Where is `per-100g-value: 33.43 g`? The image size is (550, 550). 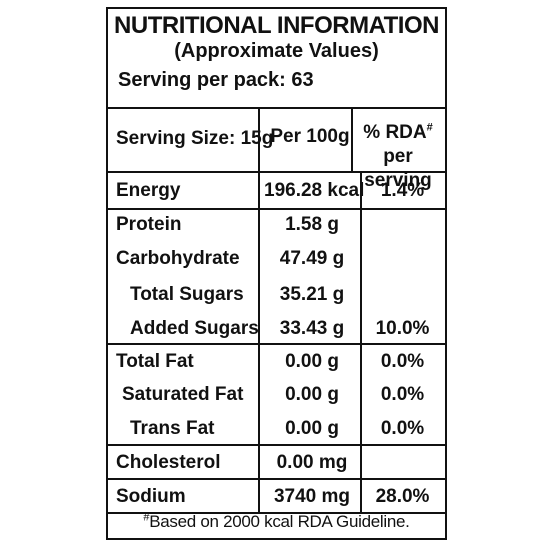
per-100g-value: 33.43 g is located at coordinates (312, 328).